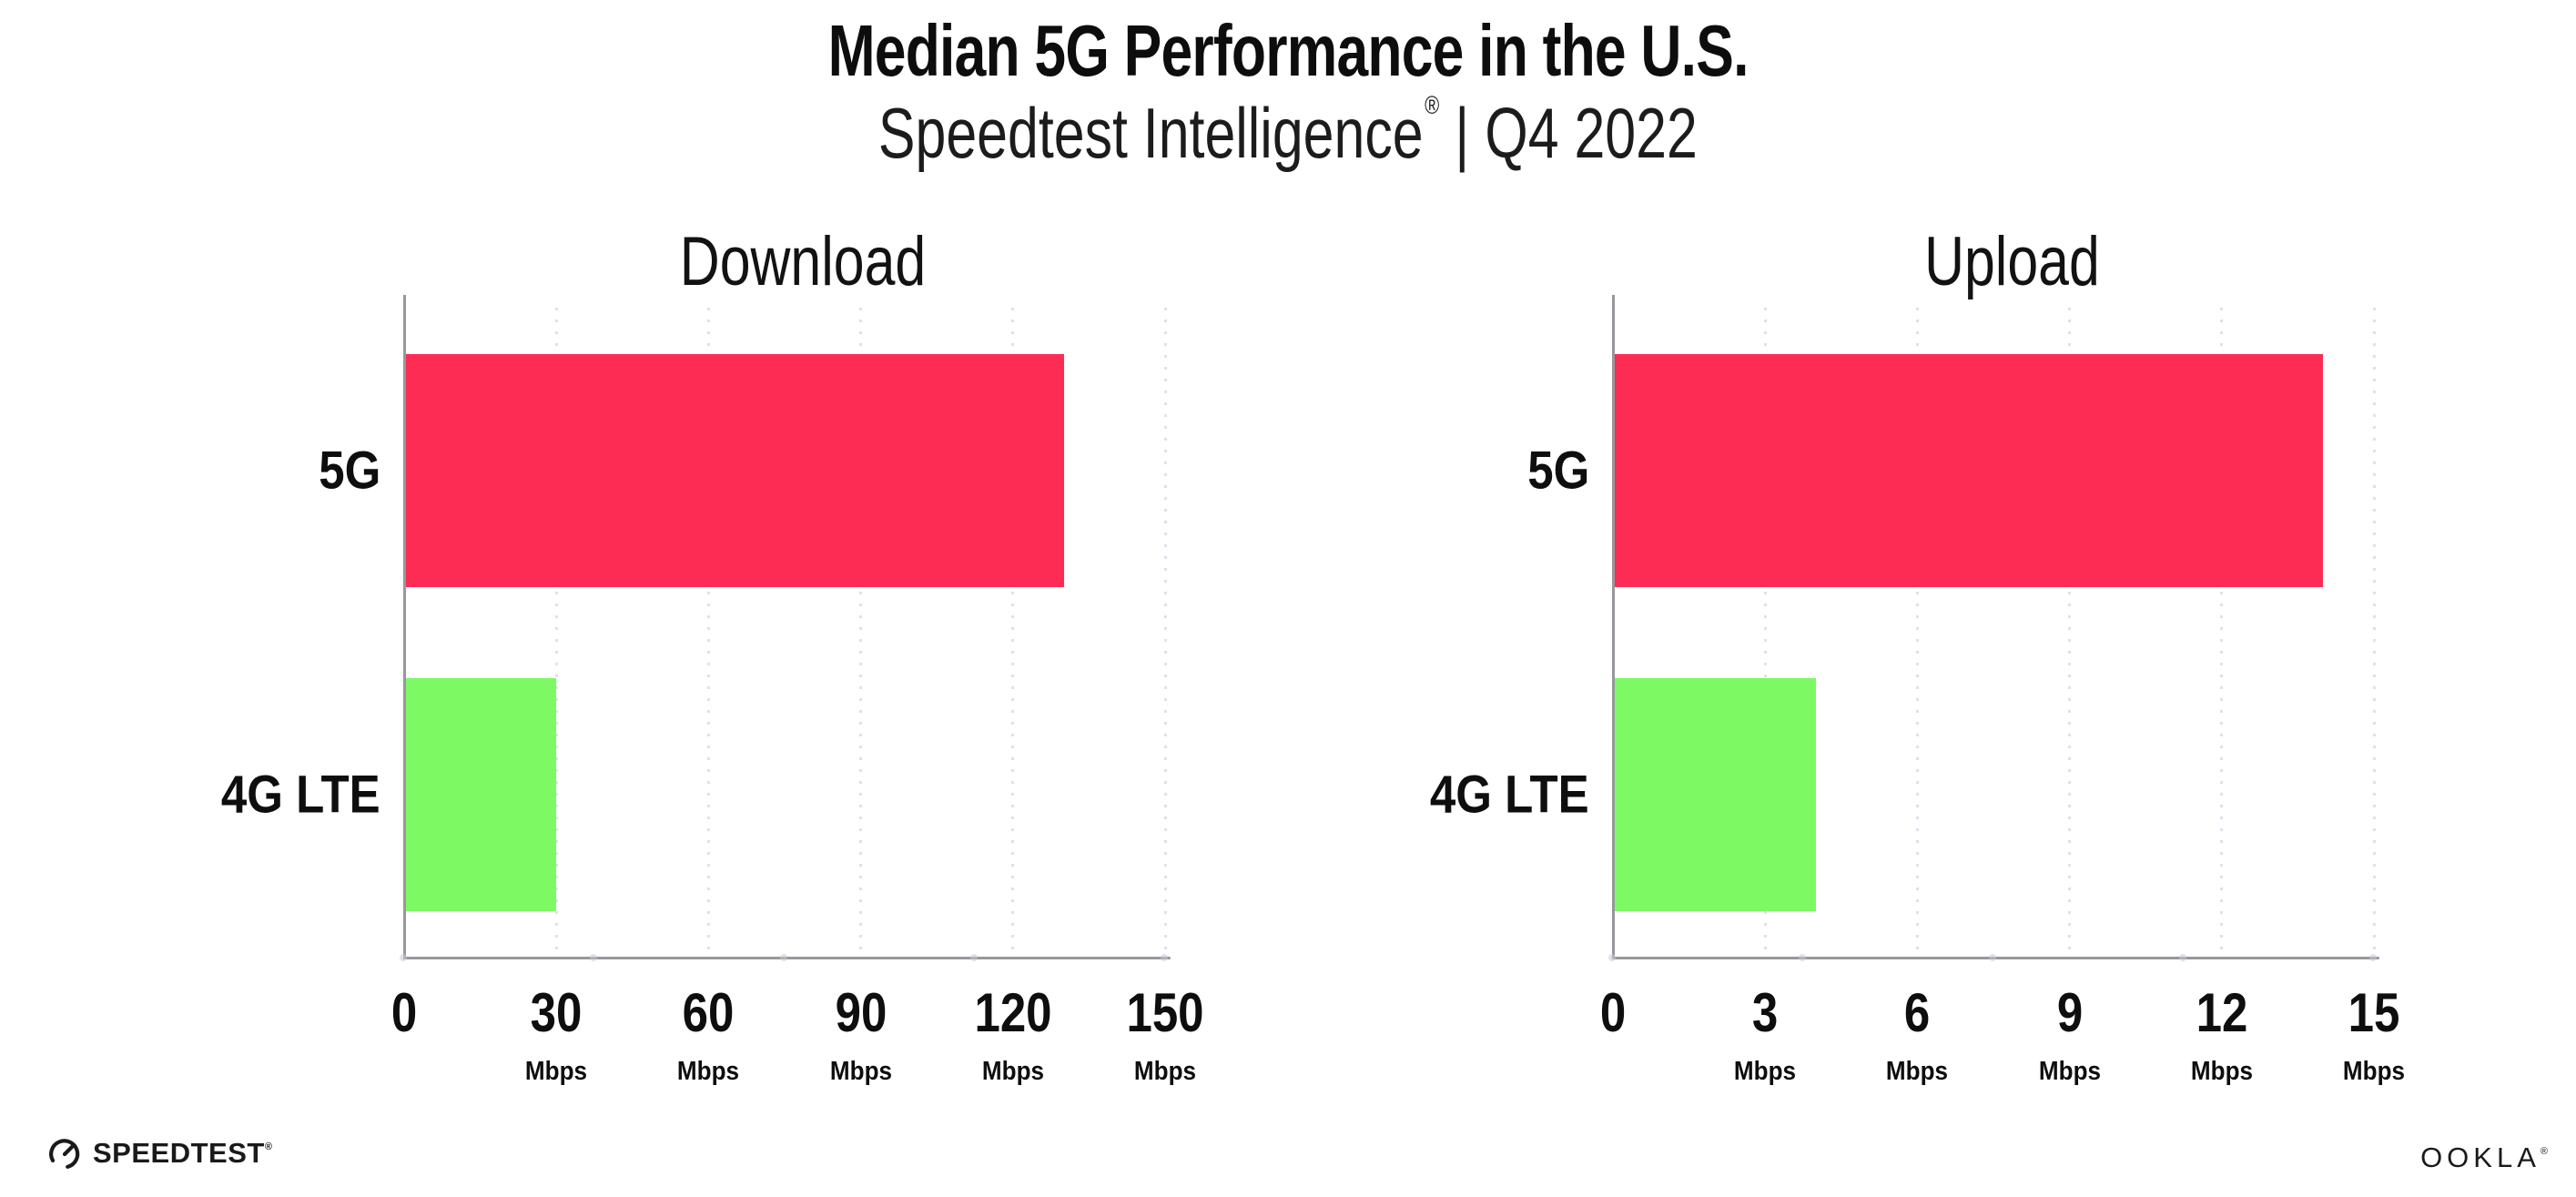 The image size is (2576, 1197). What do you see at coordinates (1151, 133) in the screenshot?
I see `subtitle-brand: Speedtest Intelligence` at bounding box center [1151, 133].